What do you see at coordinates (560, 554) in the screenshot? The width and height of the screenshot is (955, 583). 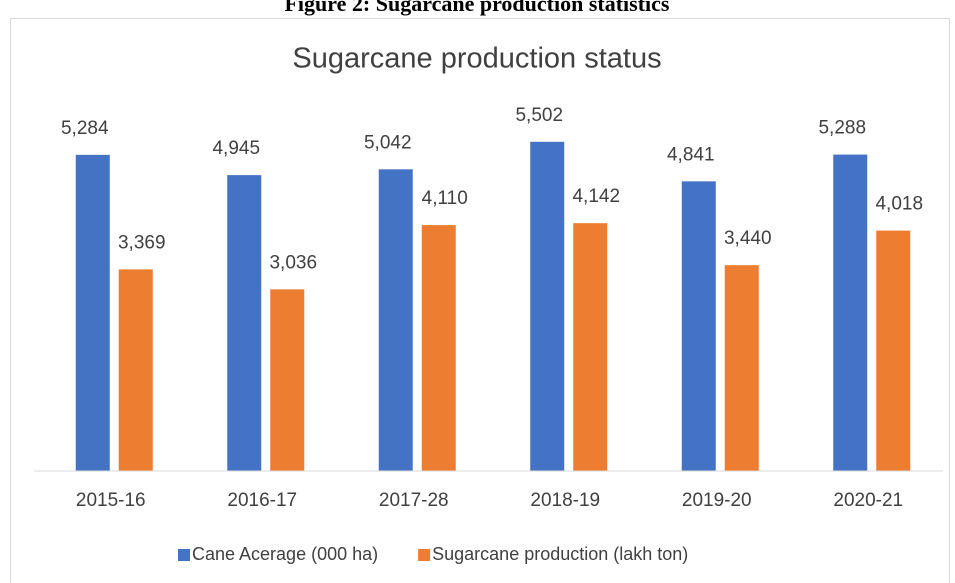 I see `legend-label: Sugarcane production (lakh ton)` at bounding box center [560, 554].